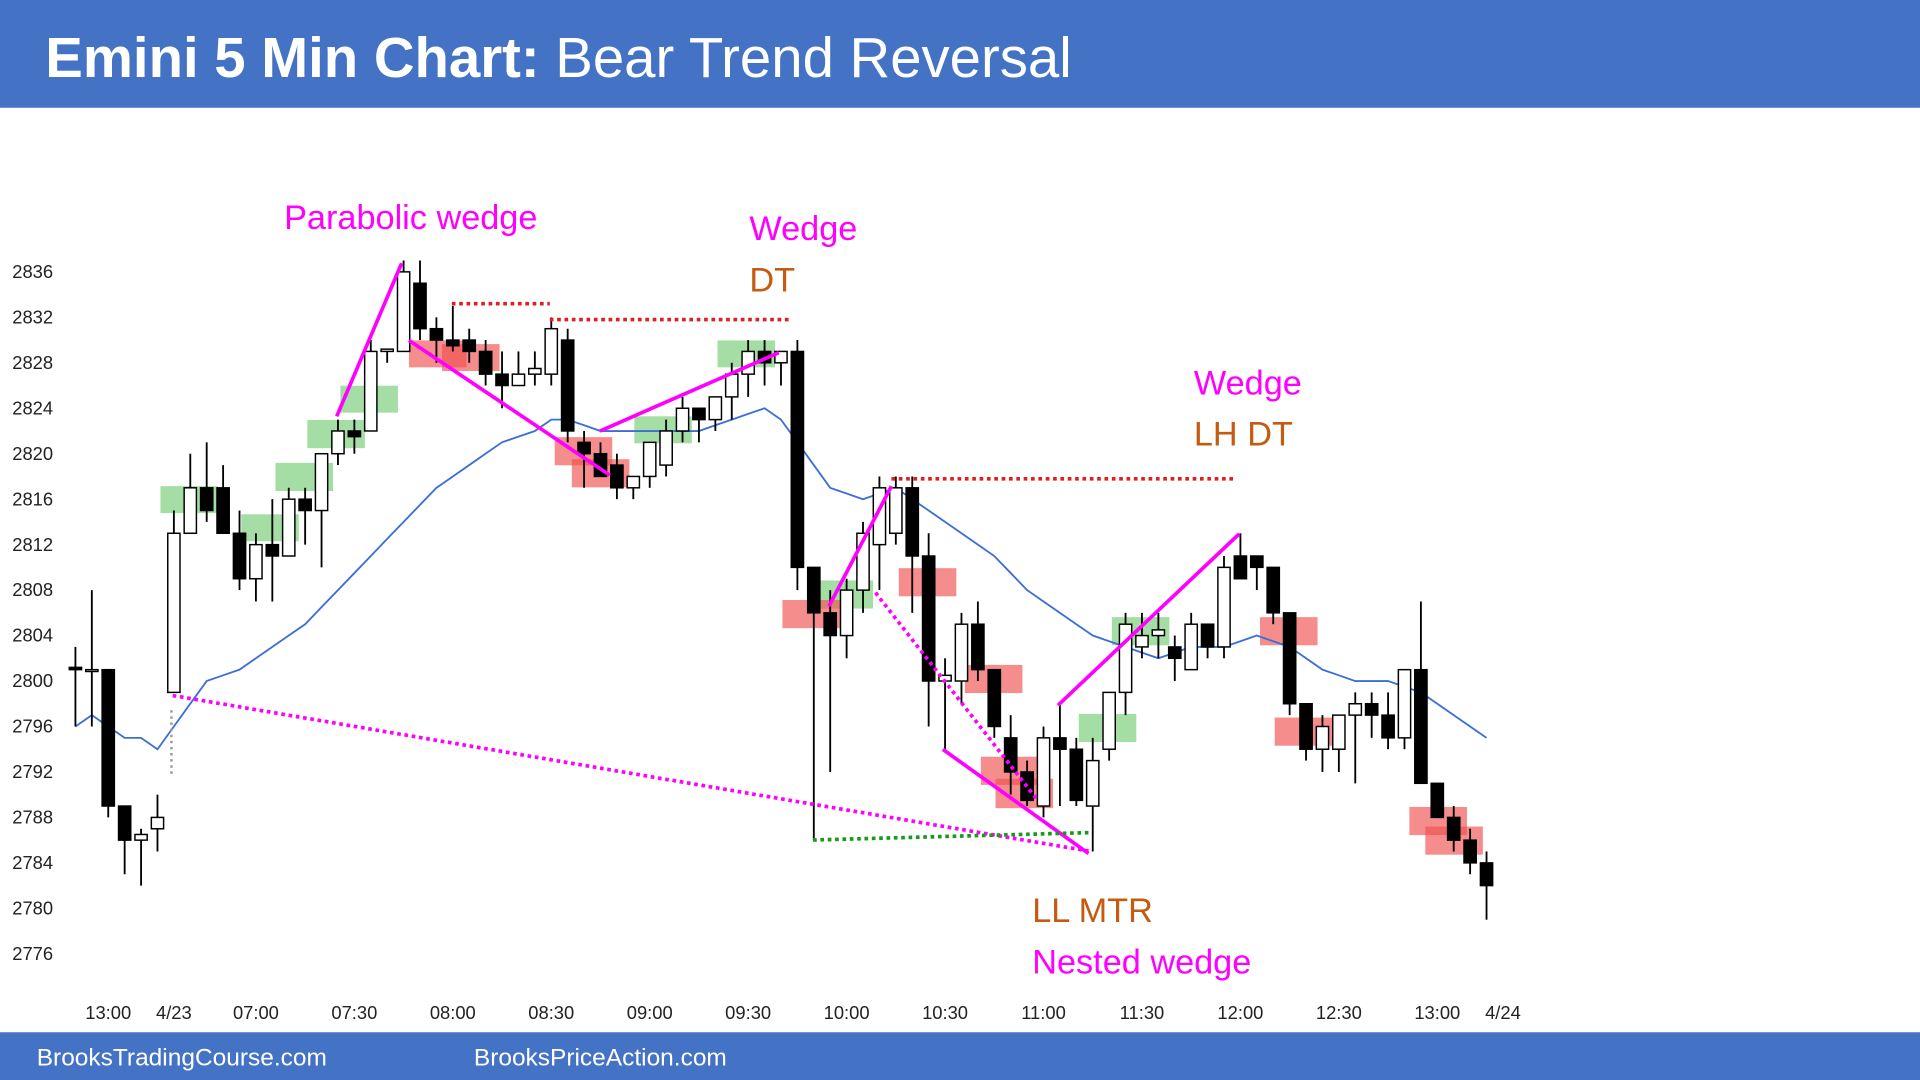 The width and height of the screenshot is (1920, 1080). Describe the element at coordinates (32, 862) in the screenshot. I see `y-tick-label: 2784` at that location.